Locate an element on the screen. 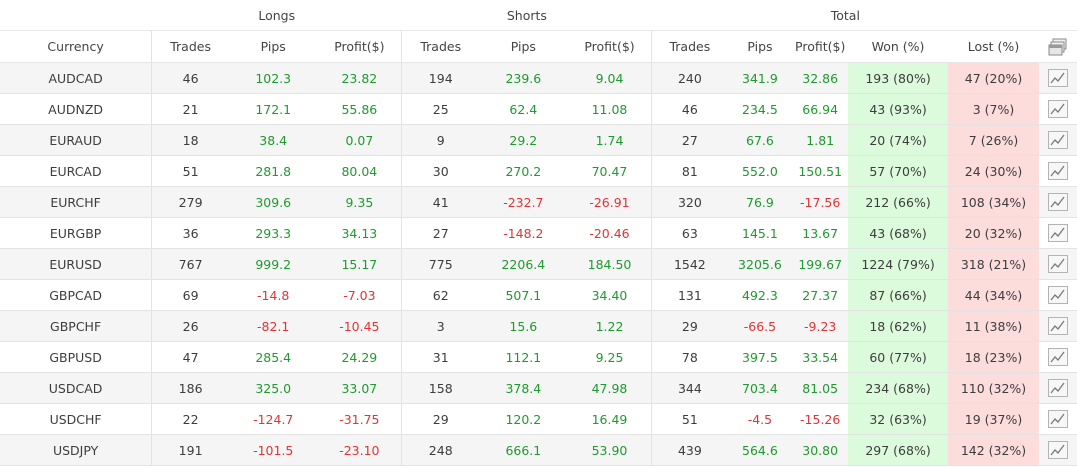 The width and height of the screenshot is (1077, 467). total-pips-cell: 3205.6 is located at coordinates (760, 264).